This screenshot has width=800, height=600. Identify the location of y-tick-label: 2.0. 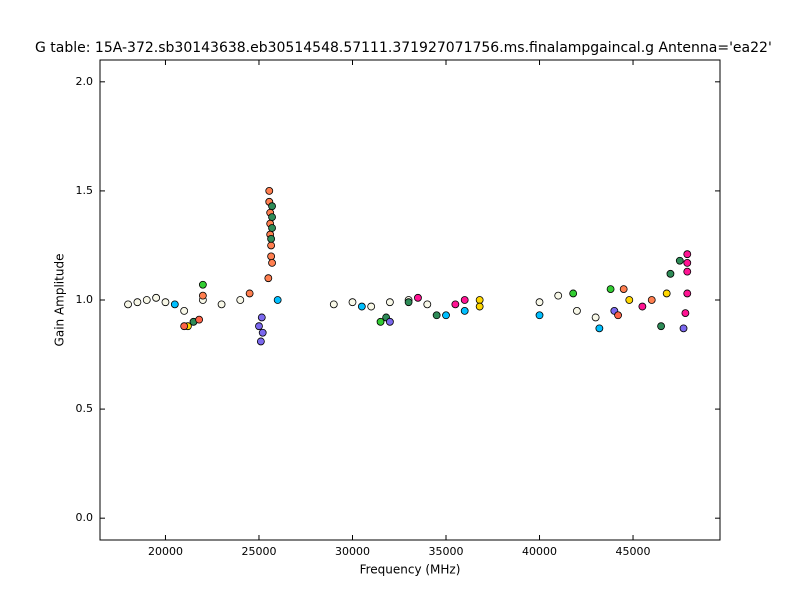
(85, 81).